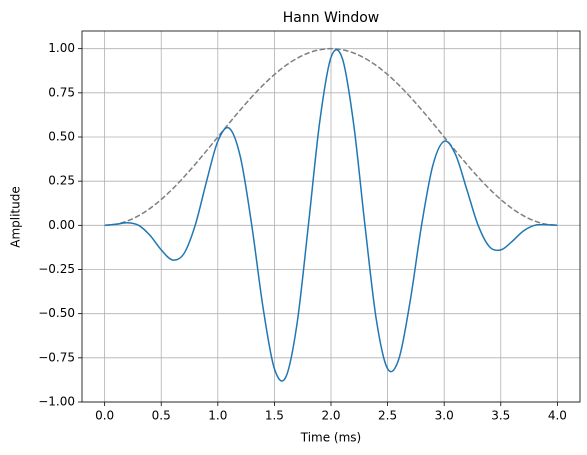 This screenshot has height=455, width=587. What do you see at coordinates (61, 92) in the screenshot?
I see `y-tick-label: 0.75` at bounding box center [61, 92].